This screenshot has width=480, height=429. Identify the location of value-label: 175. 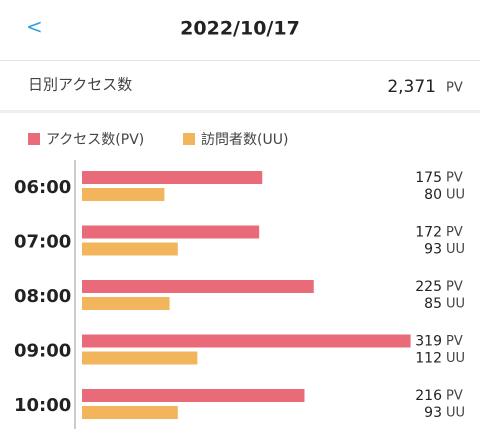
(428, 178).